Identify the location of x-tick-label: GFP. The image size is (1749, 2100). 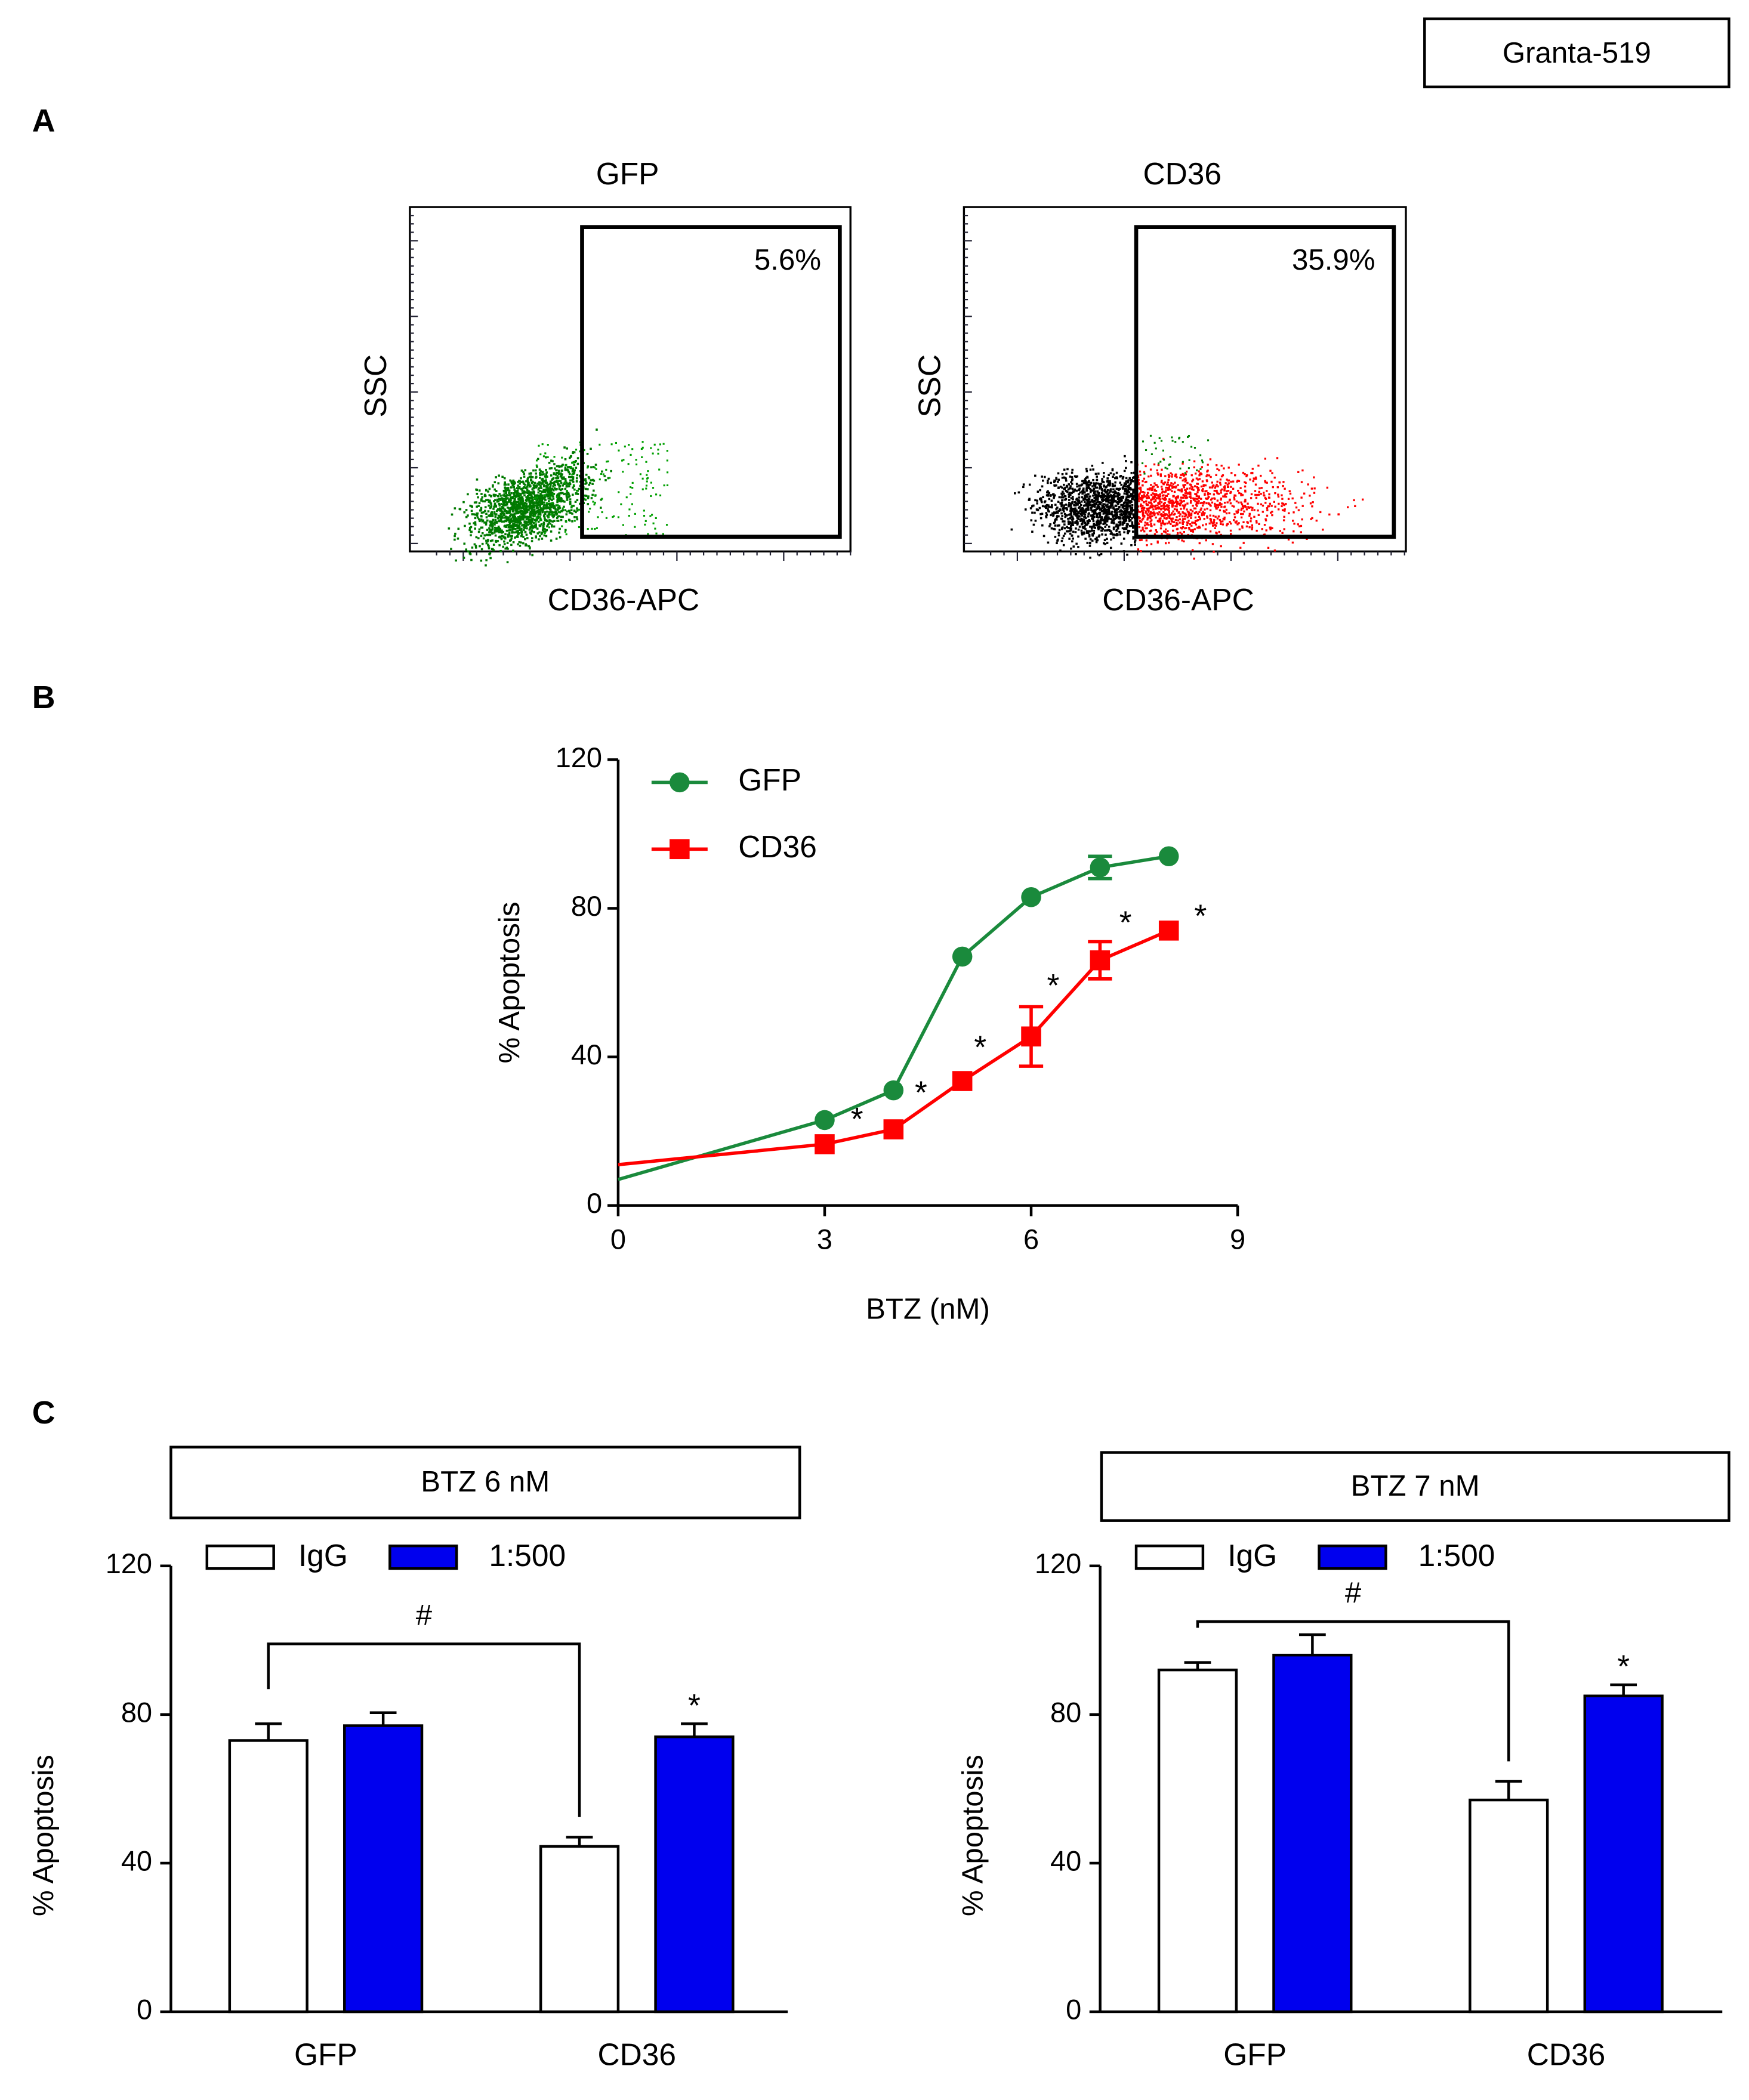
(325, 2054).